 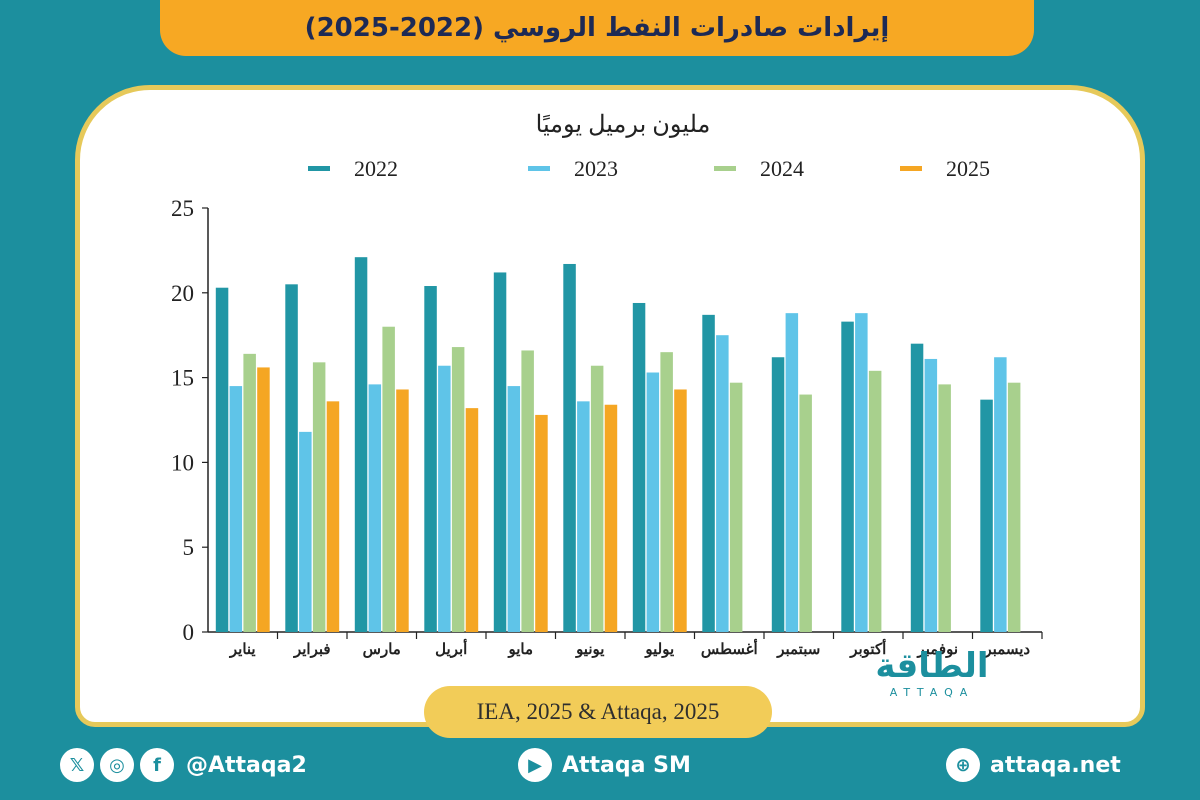 I want to click on footer: 𝕏 ◎ f @Attaqa2 ▶ Attaqa SM ⊕ attaqa.net, so click(x=600, y=770).